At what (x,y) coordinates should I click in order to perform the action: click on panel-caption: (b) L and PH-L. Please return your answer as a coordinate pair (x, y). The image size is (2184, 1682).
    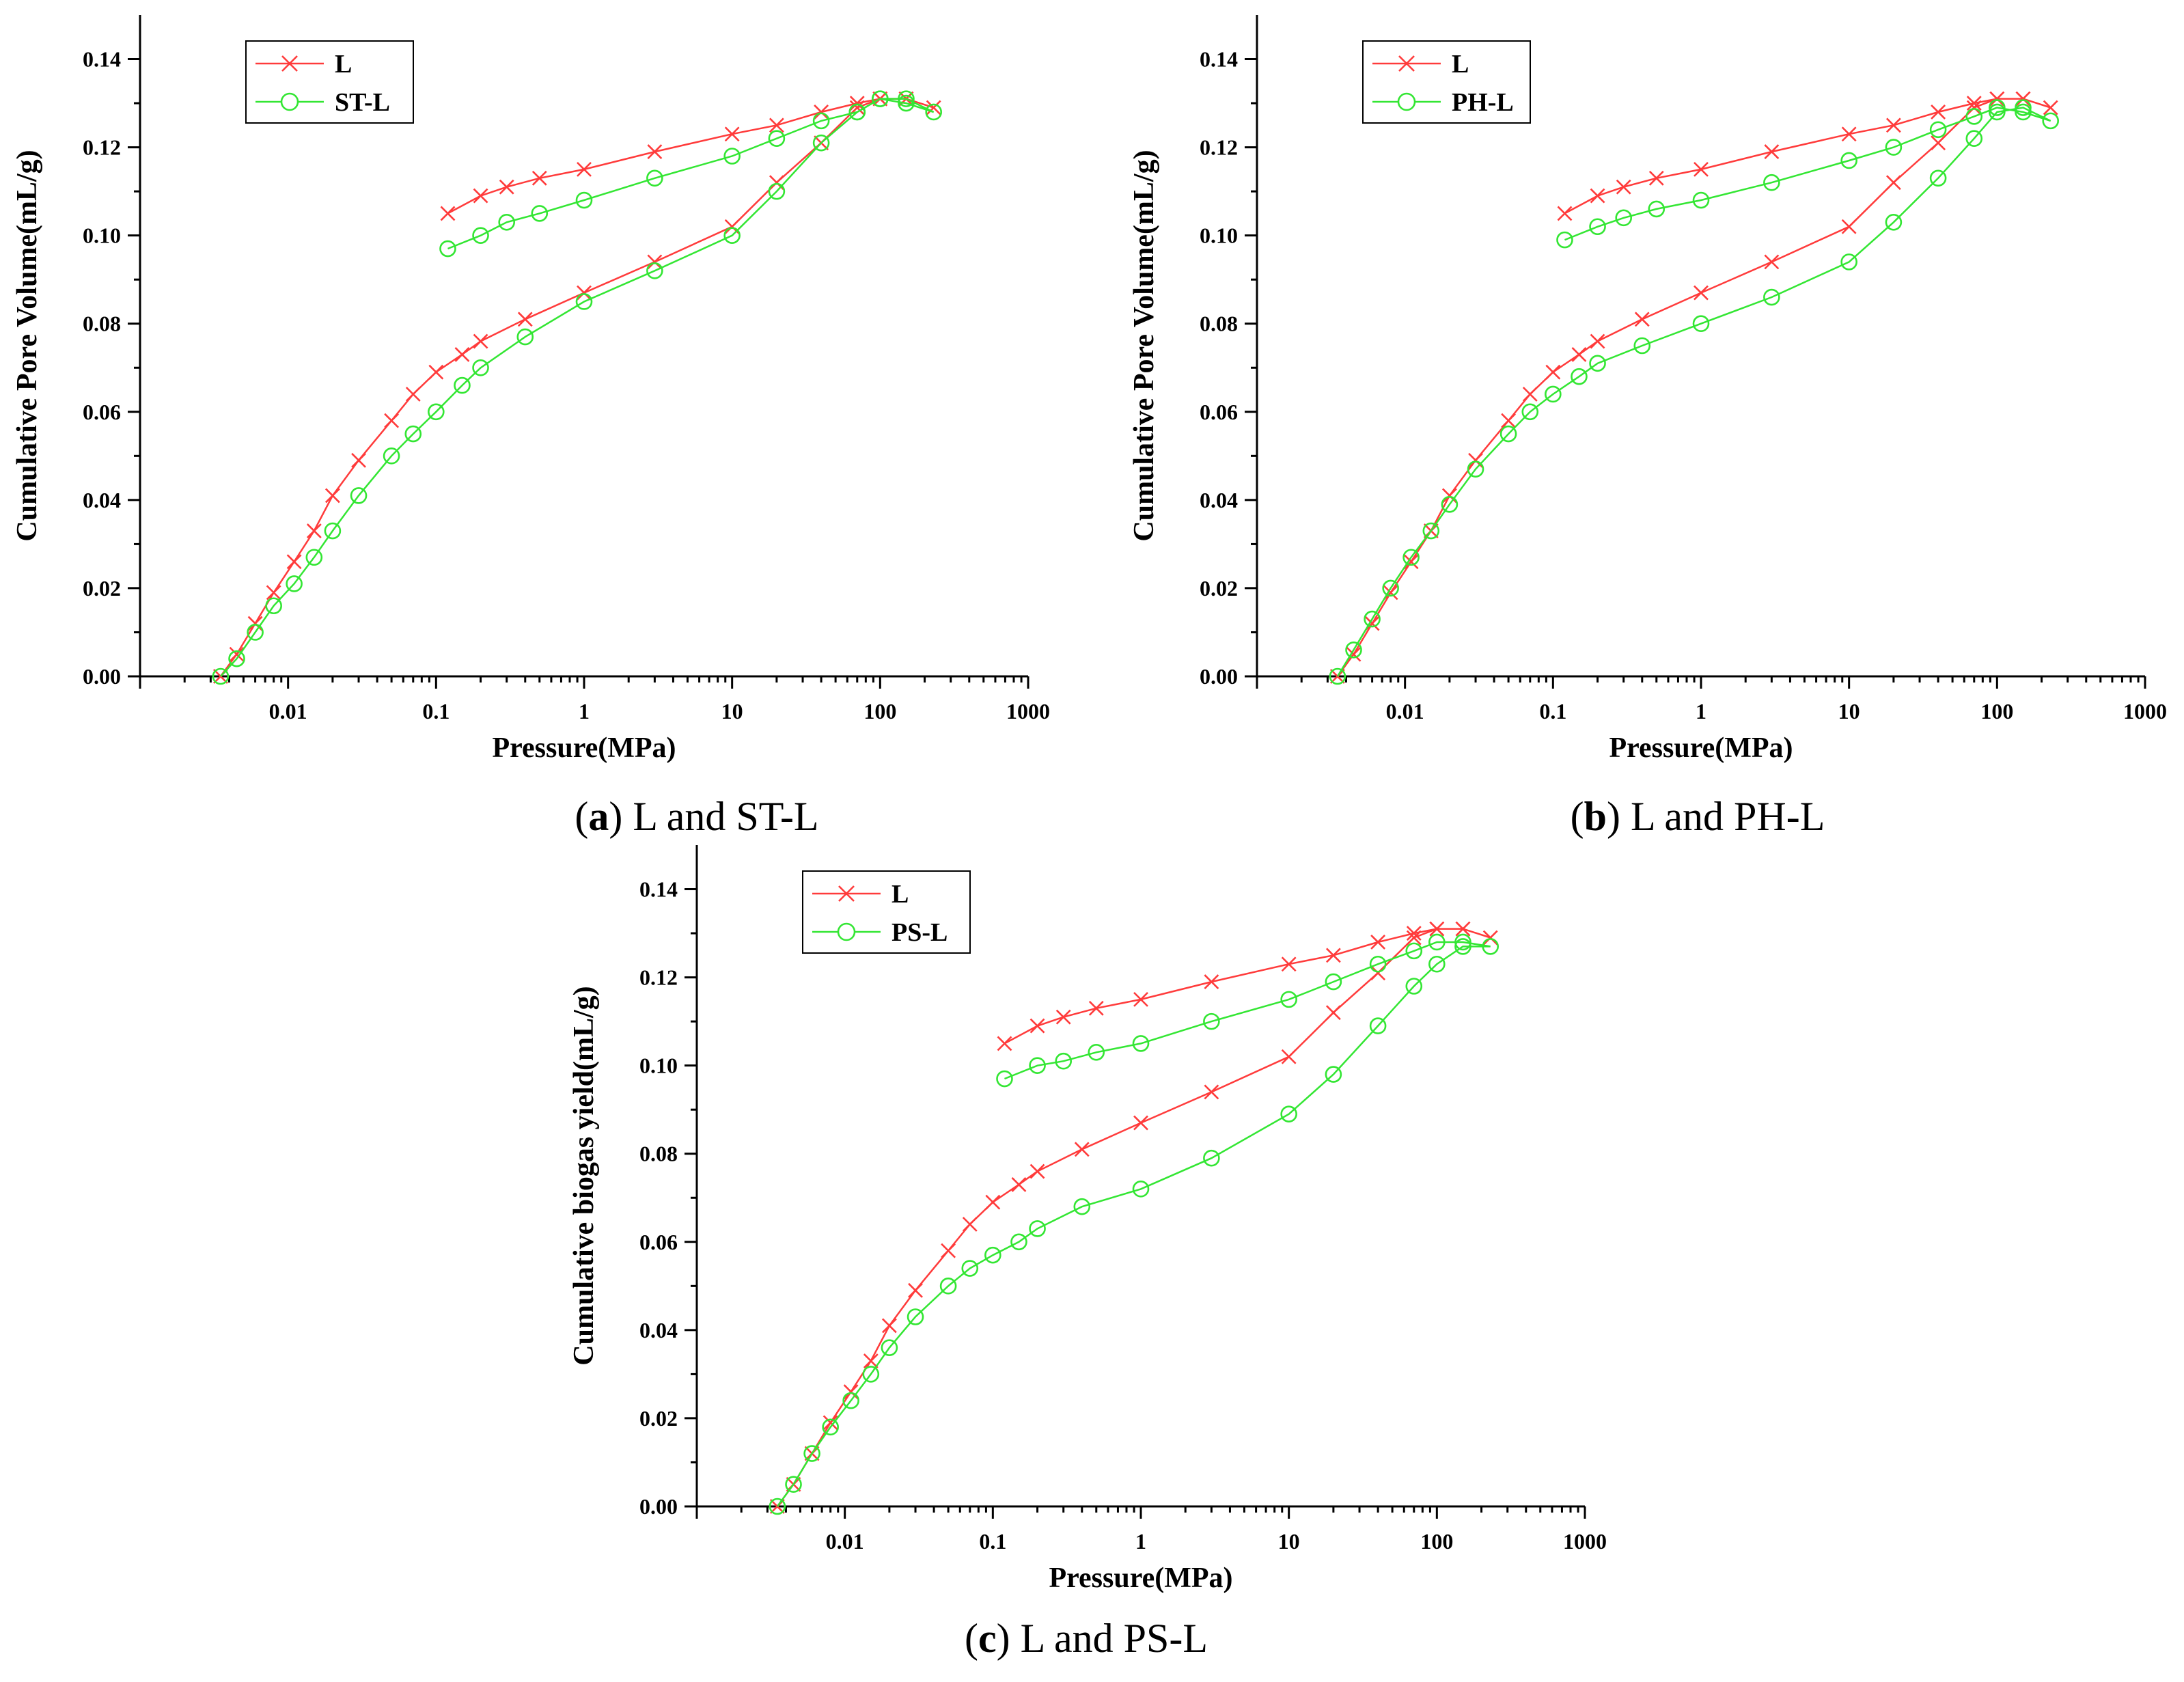
    Looking at the image, I should click on (1698, 816).